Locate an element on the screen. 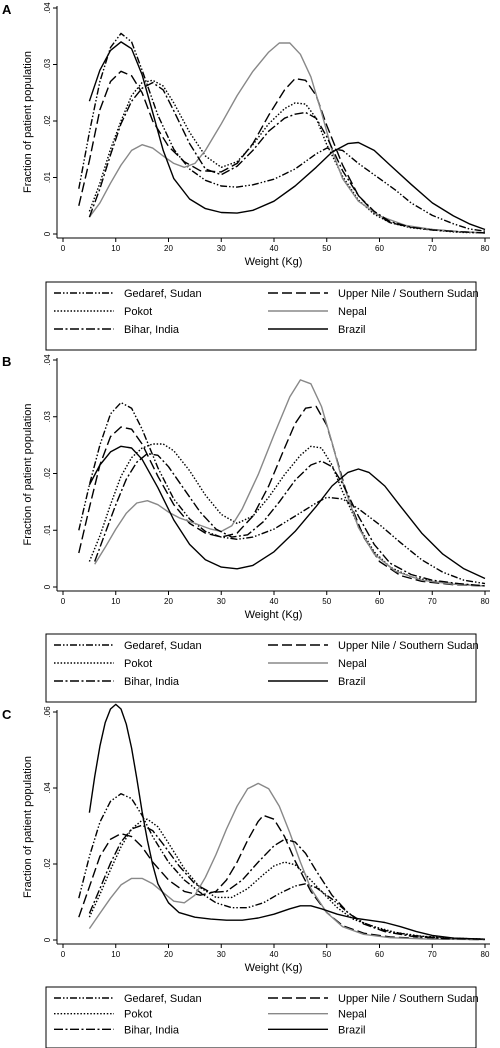  panel-label: C is located at coordinates (7, 714).